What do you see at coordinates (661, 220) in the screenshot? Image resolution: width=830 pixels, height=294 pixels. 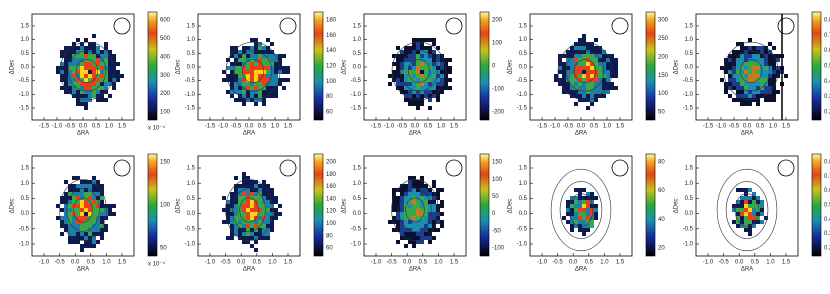 I see `colorbar-tick-label: 40` at bounding box center [661, 220].